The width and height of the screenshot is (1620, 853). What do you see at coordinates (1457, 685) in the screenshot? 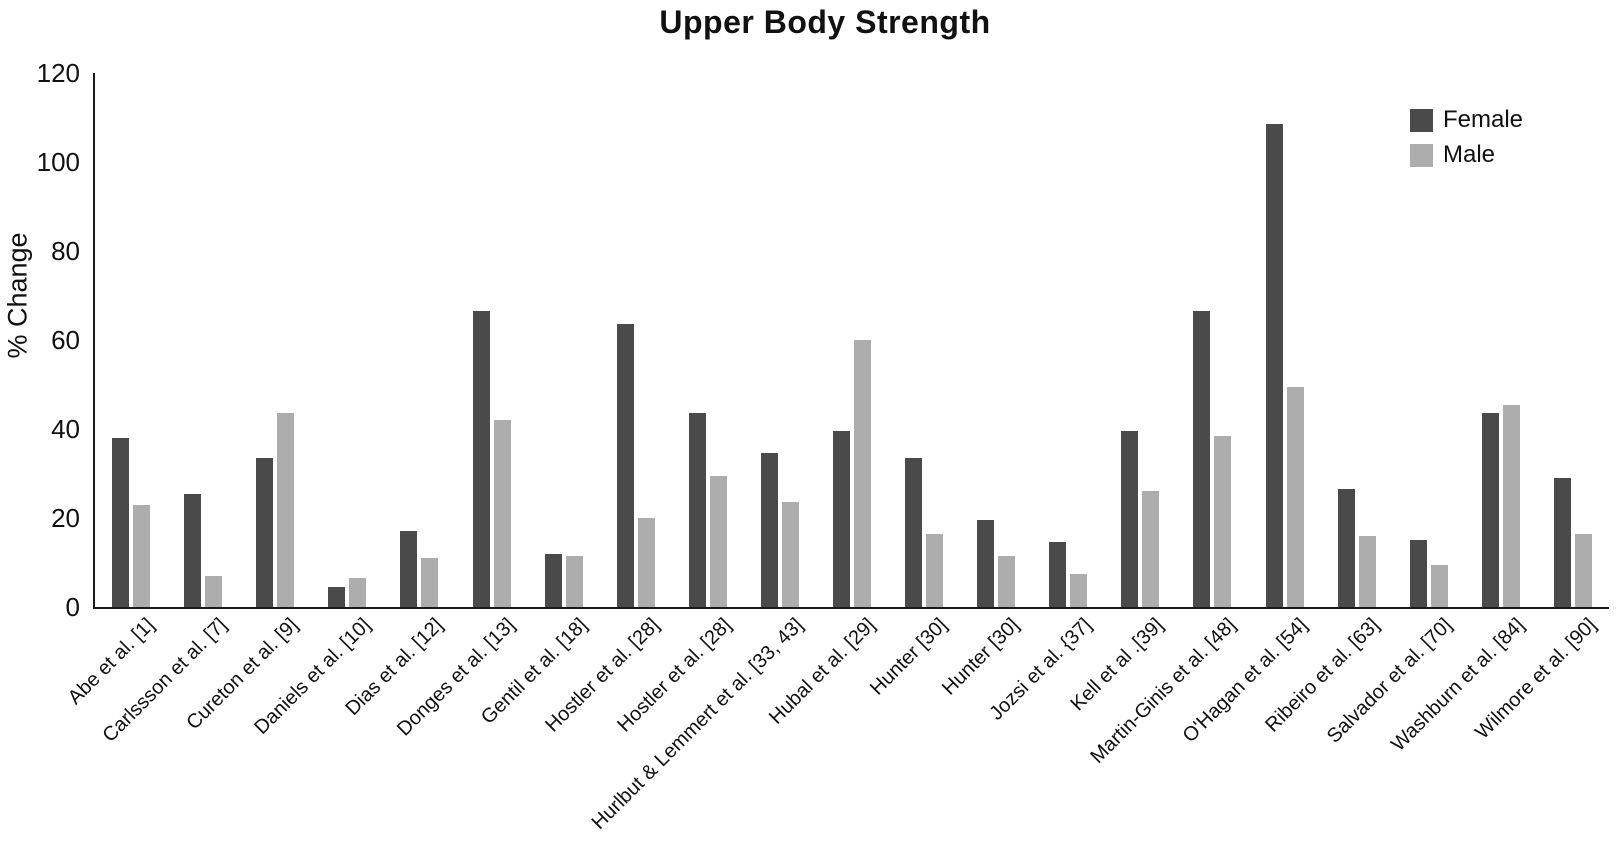
I see `x-category-label: Washburn et al. [84]` at bounding box center [1457, 685].